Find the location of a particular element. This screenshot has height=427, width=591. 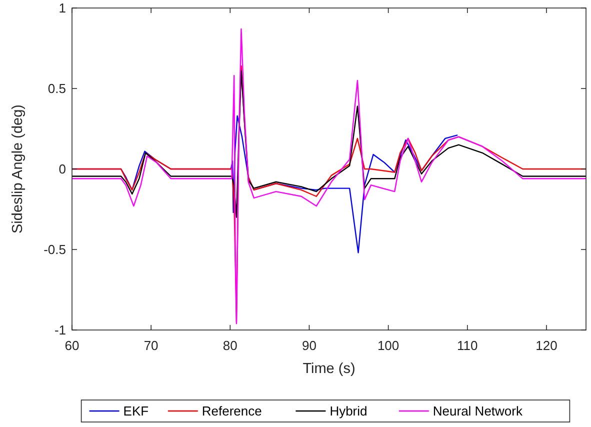

legend-label: EKF is located at coordinates (136, 411).